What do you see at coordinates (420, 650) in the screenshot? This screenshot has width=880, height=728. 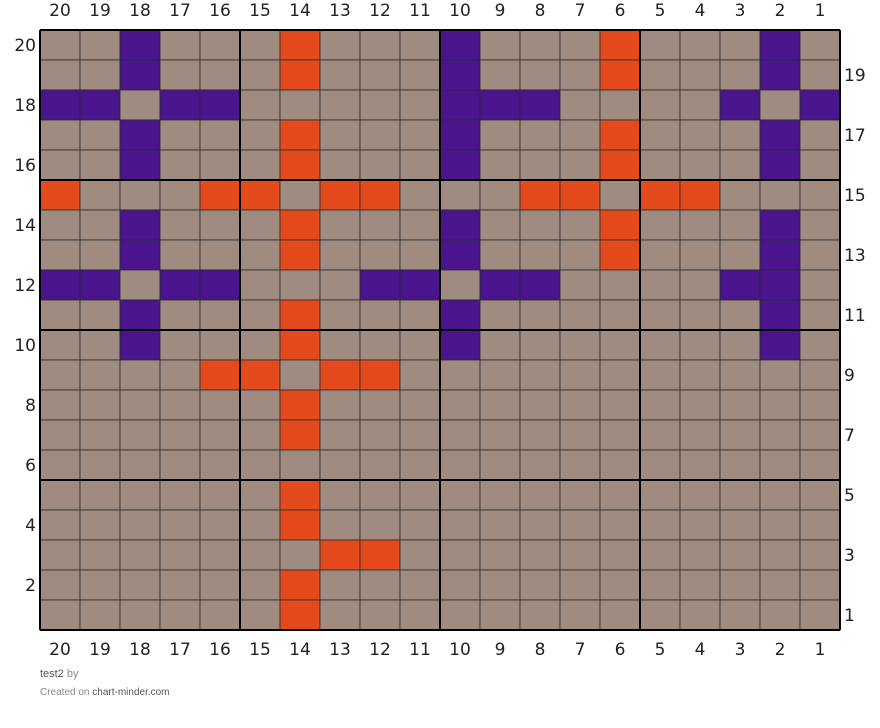 I see `column-label-bottom: 11` at bounding box center [420, 650].